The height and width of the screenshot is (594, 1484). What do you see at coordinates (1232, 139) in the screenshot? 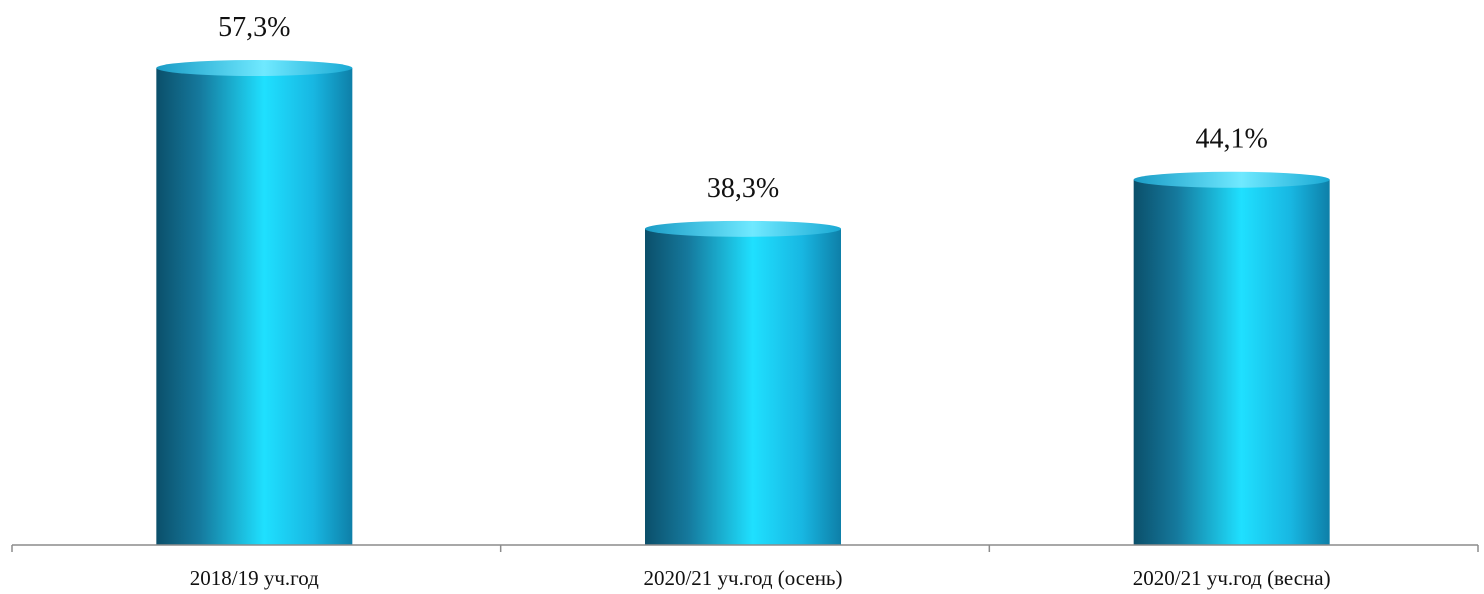
I see `value-label: 44,1%` at bounding box center [1232, 139].